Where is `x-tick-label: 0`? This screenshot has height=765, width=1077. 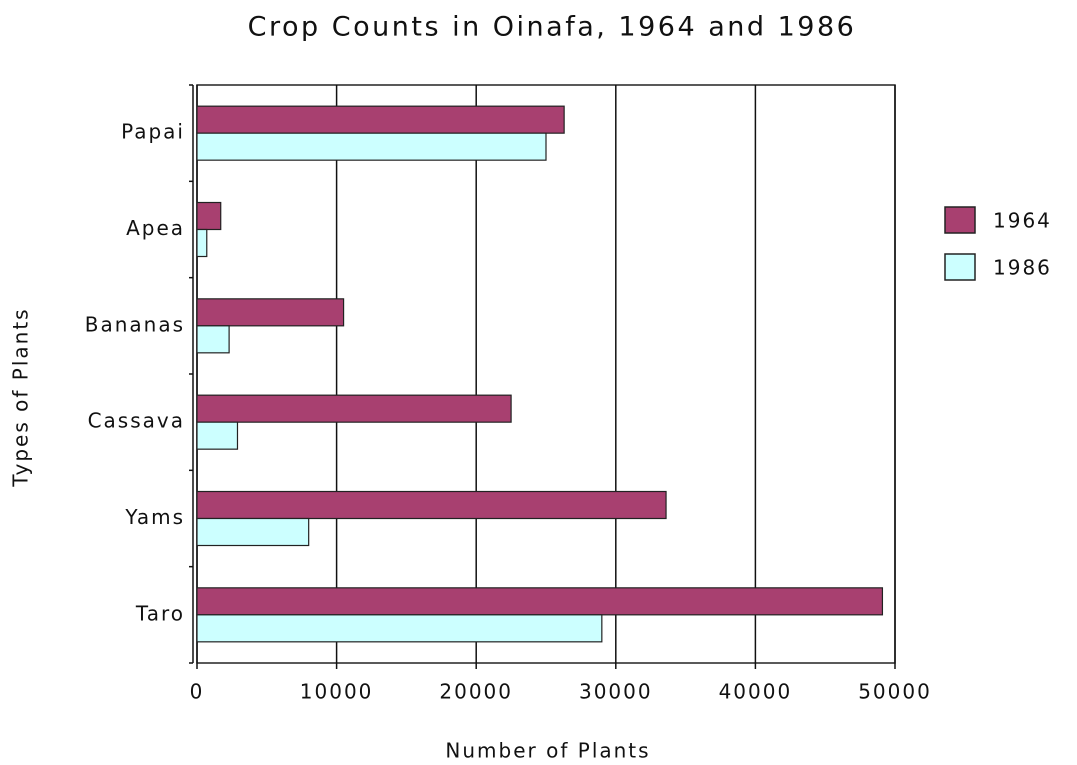 x-tick-label: 0 is located at coordinates (197, 692).